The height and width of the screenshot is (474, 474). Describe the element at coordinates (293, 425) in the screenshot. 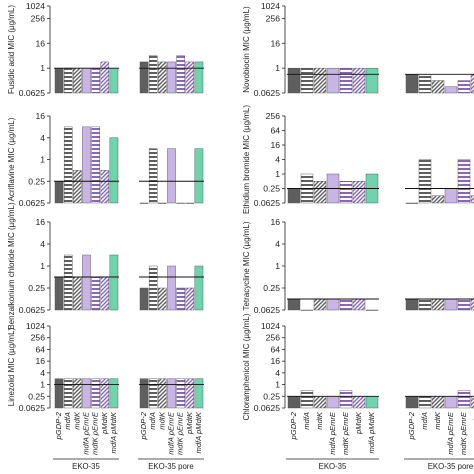

I see `x-tick-label-pgdp2: pGDP-2` at that location.